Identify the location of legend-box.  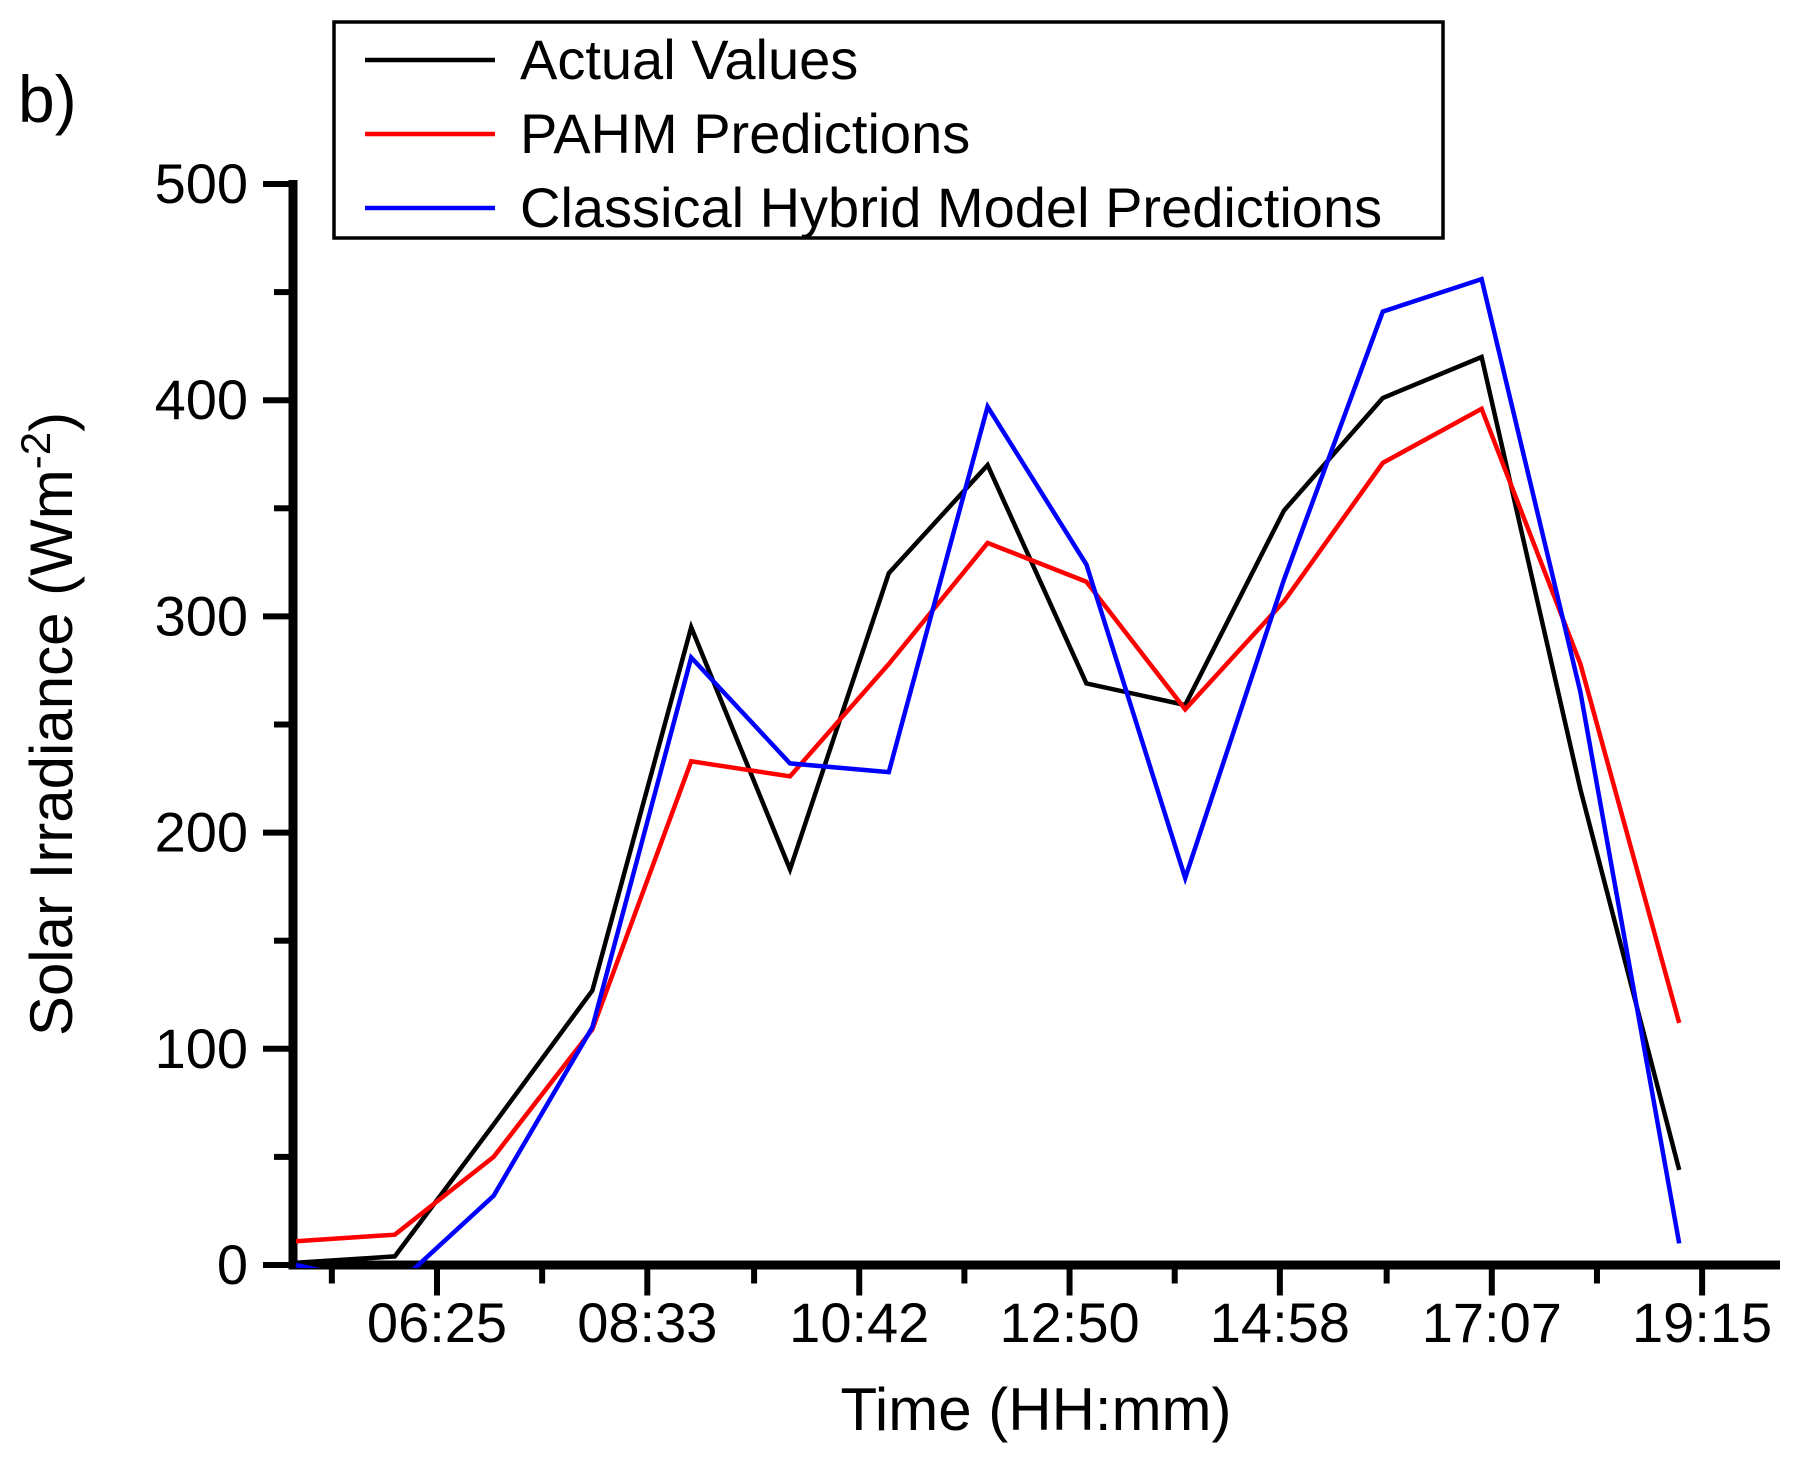
(888, 130).